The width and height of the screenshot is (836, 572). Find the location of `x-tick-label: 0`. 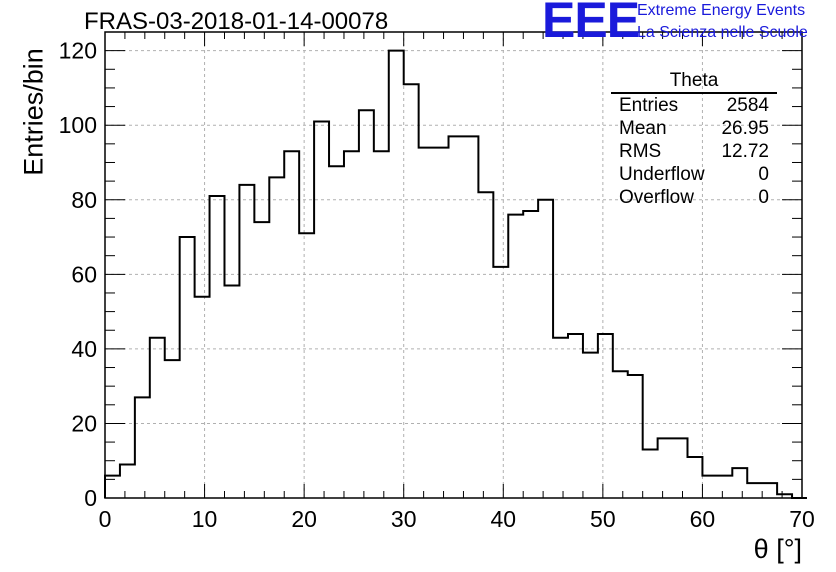

x-tick-label: 0 is located at coordinates (105, 519).